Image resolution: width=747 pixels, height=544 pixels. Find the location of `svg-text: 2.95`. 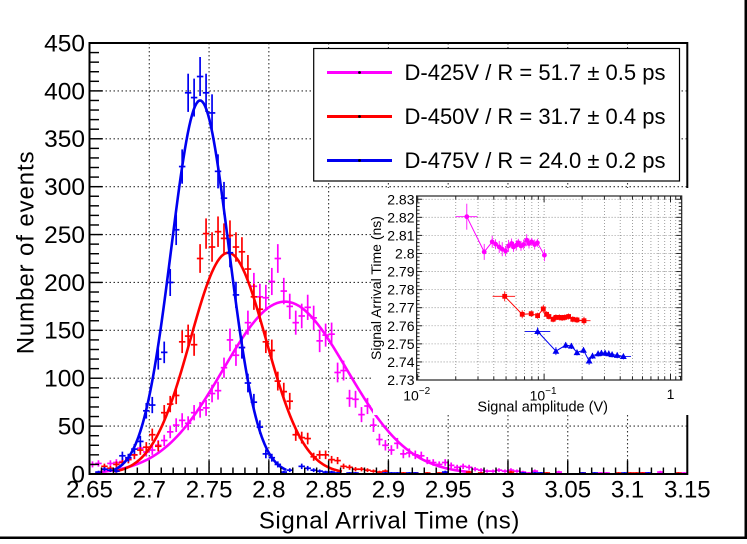

svg-text: 2.95 is located at coordinates (448, 490).